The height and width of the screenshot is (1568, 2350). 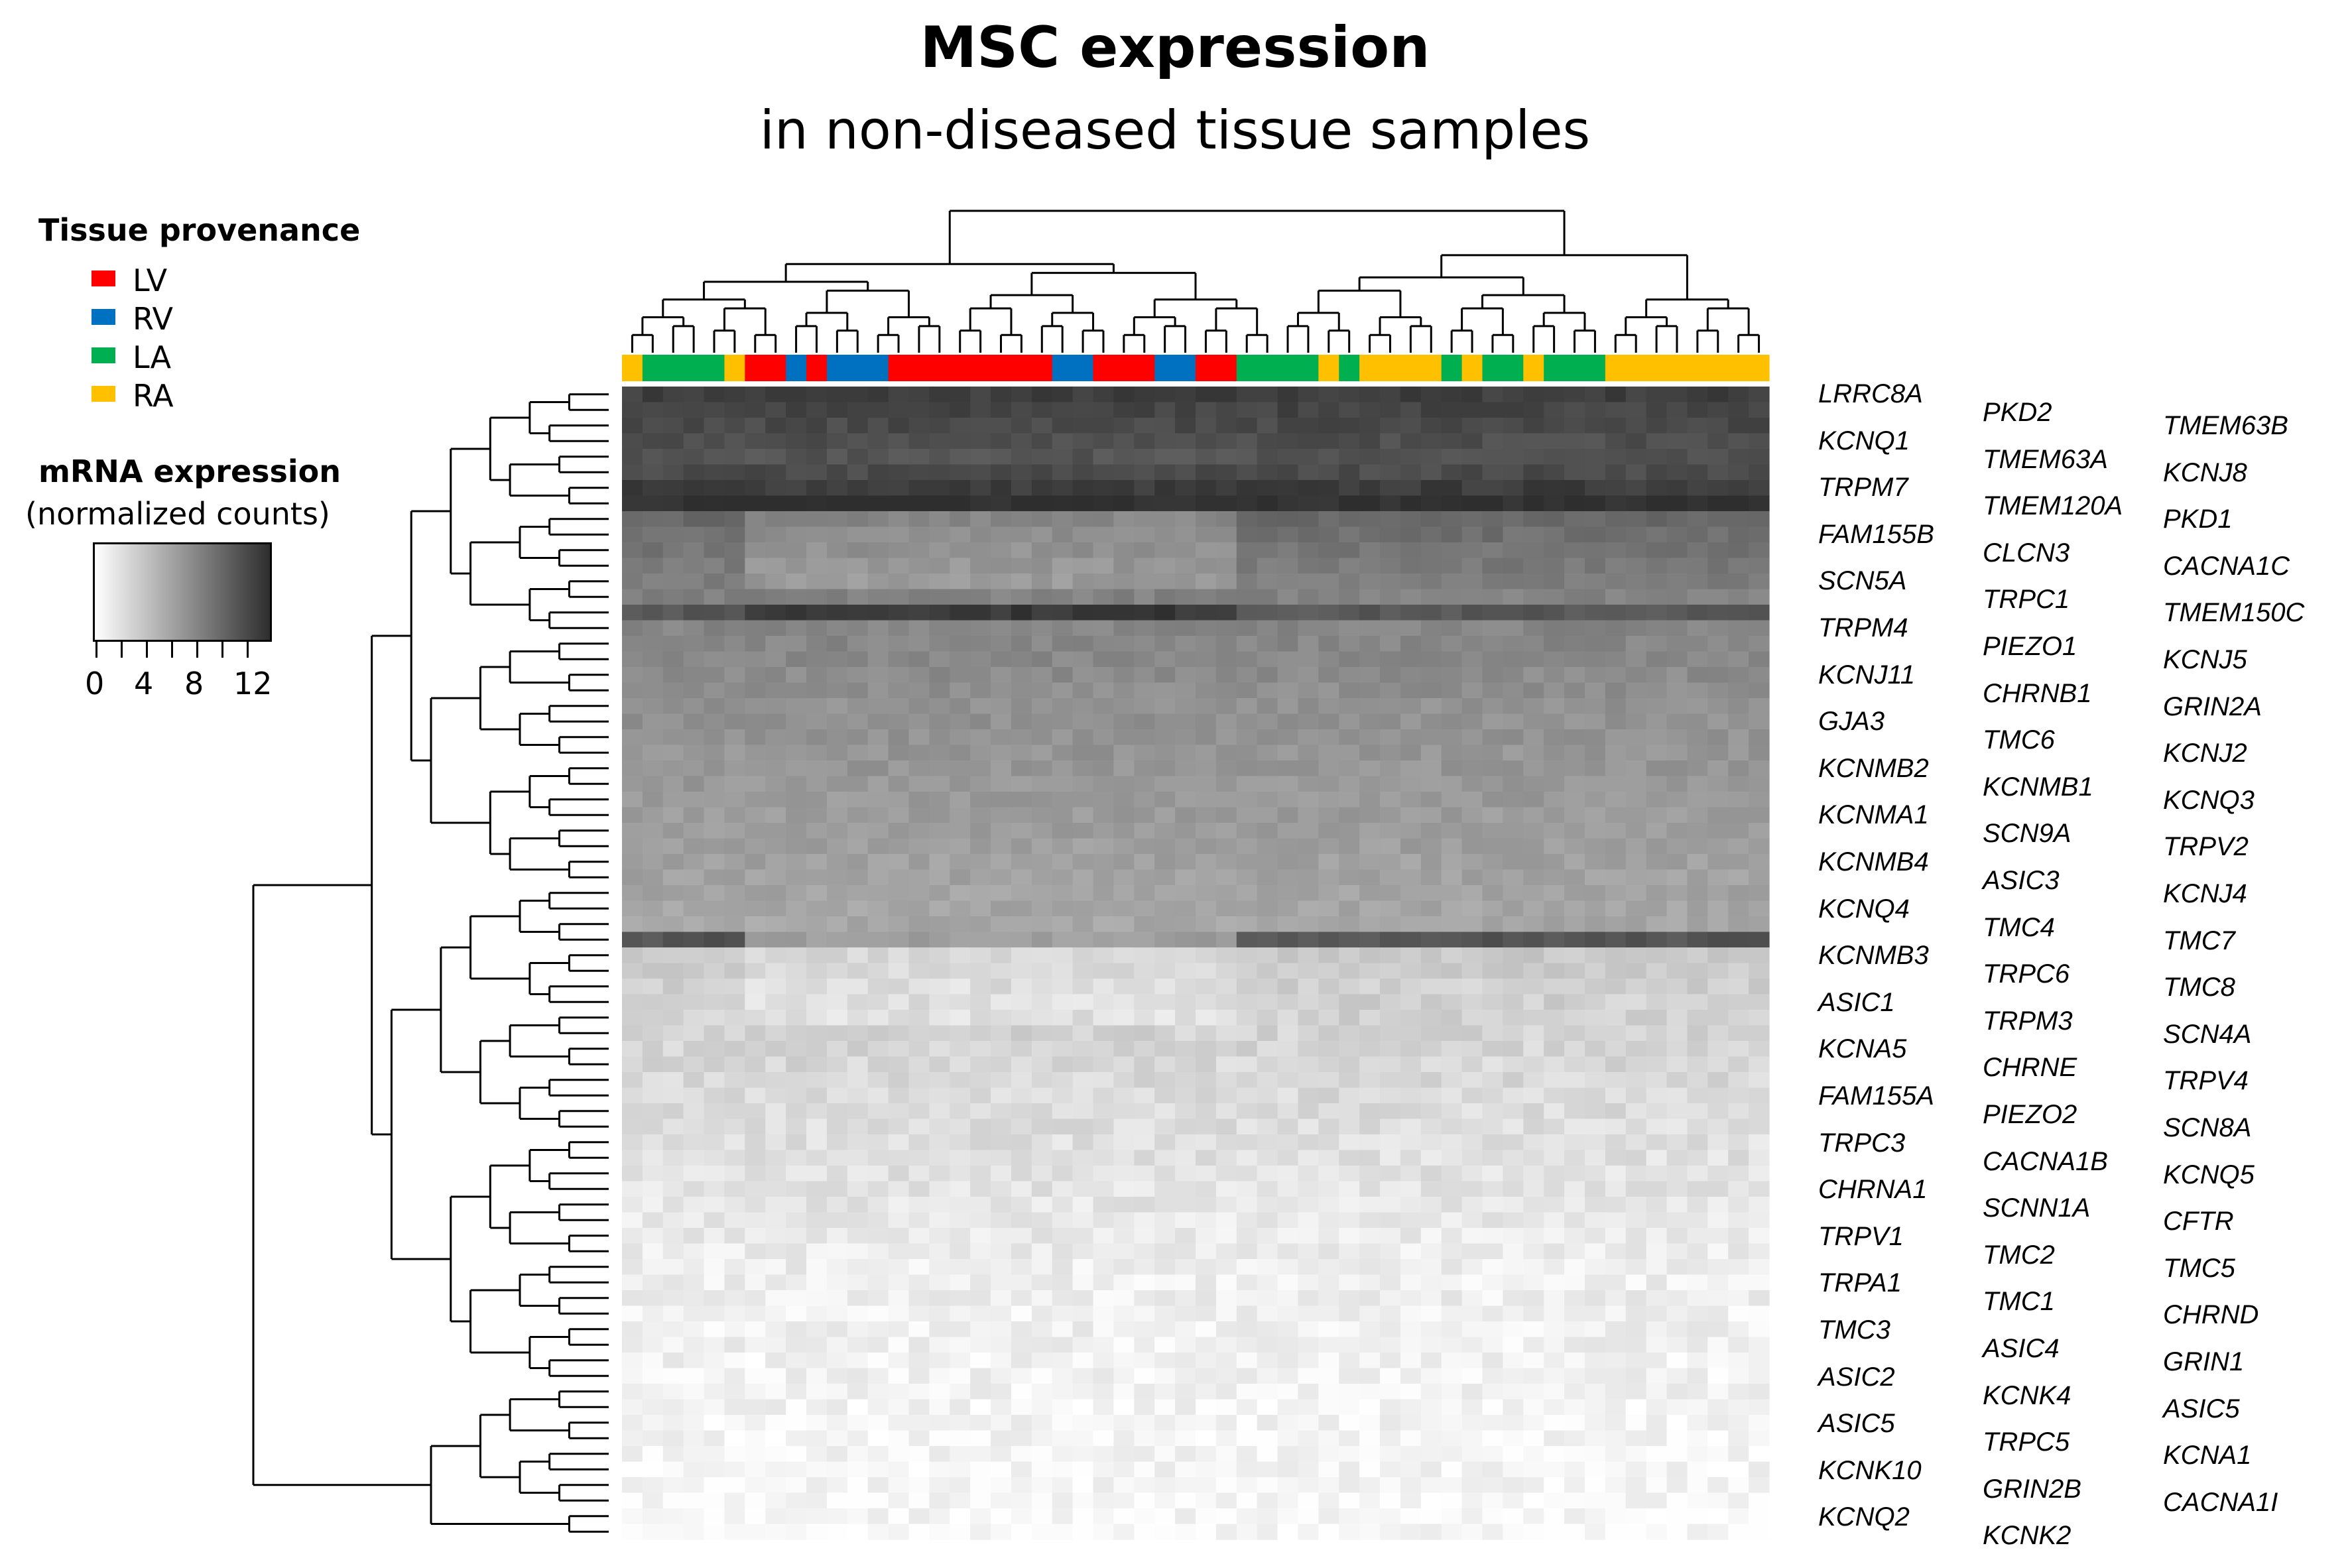 I want to click on scale-tick, so click(x=197, y=649).